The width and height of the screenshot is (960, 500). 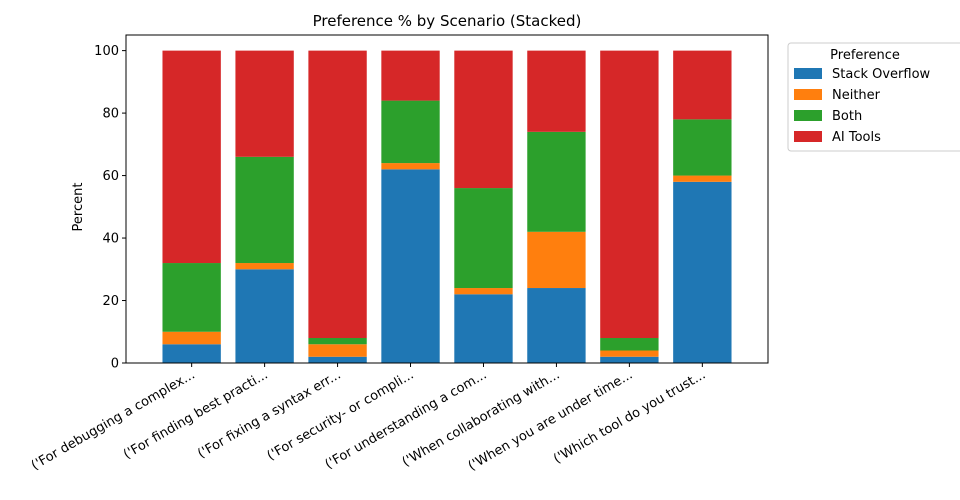 I want to click on legend-items: Stack Overflow Neither Both AI Tools, so click(x=862, y=106).